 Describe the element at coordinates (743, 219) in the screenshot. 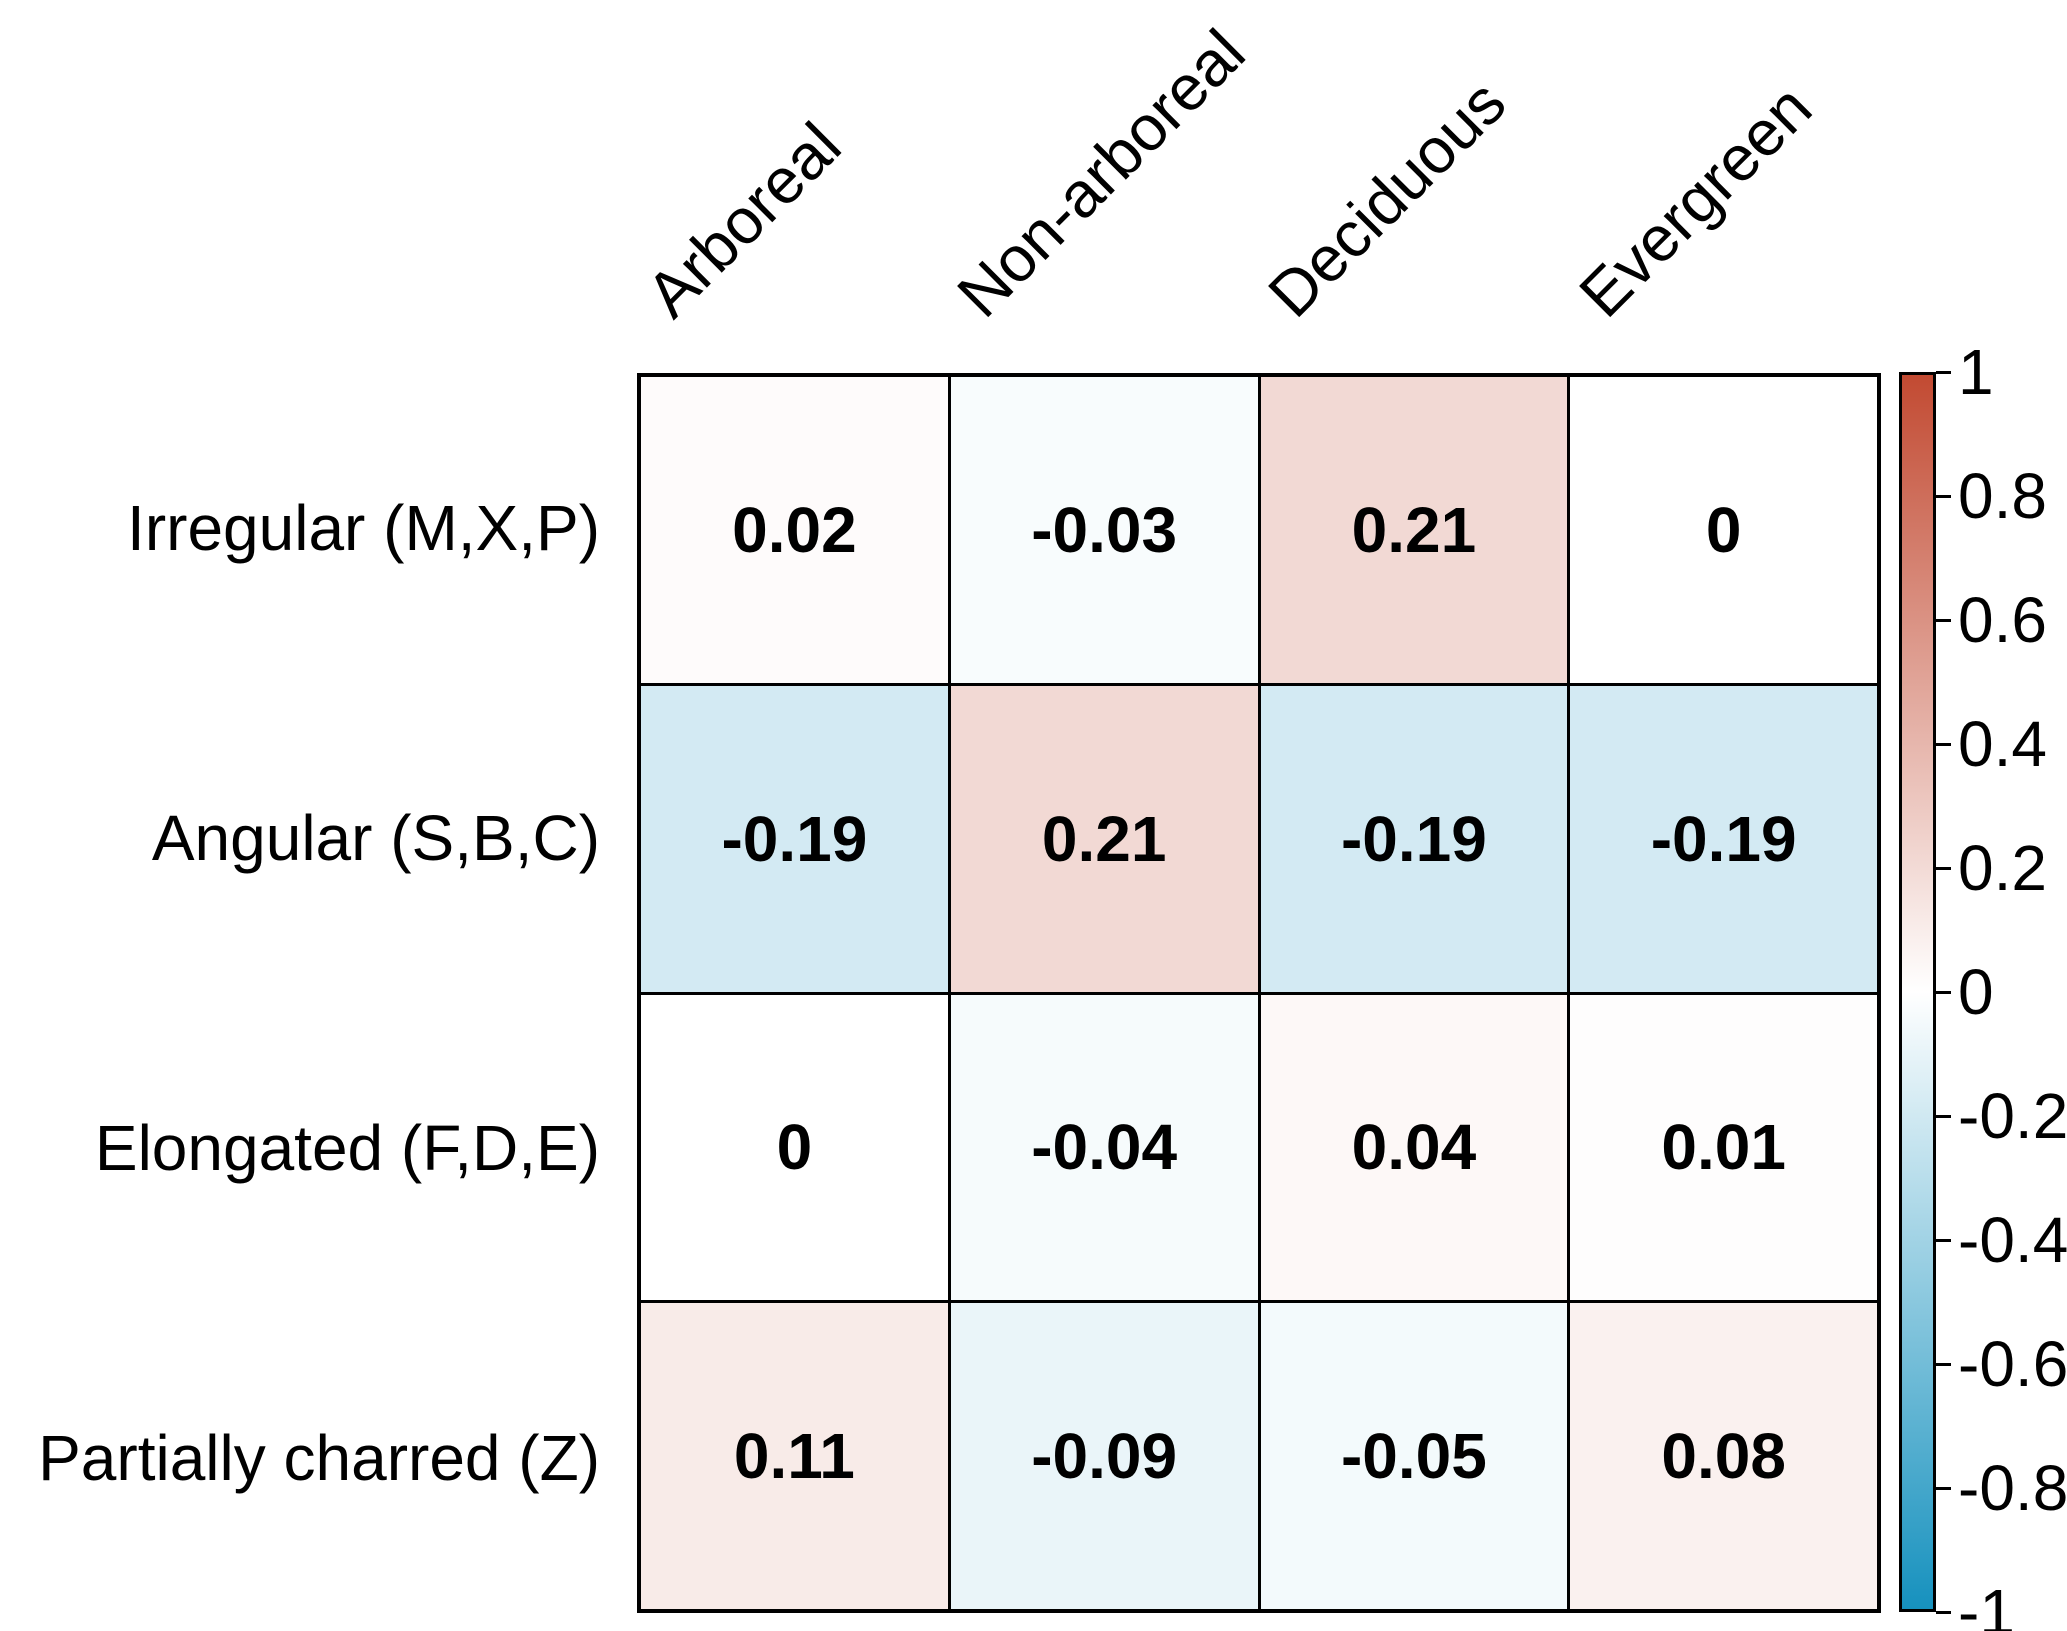

I see `column-header: Arboreal` at that location.